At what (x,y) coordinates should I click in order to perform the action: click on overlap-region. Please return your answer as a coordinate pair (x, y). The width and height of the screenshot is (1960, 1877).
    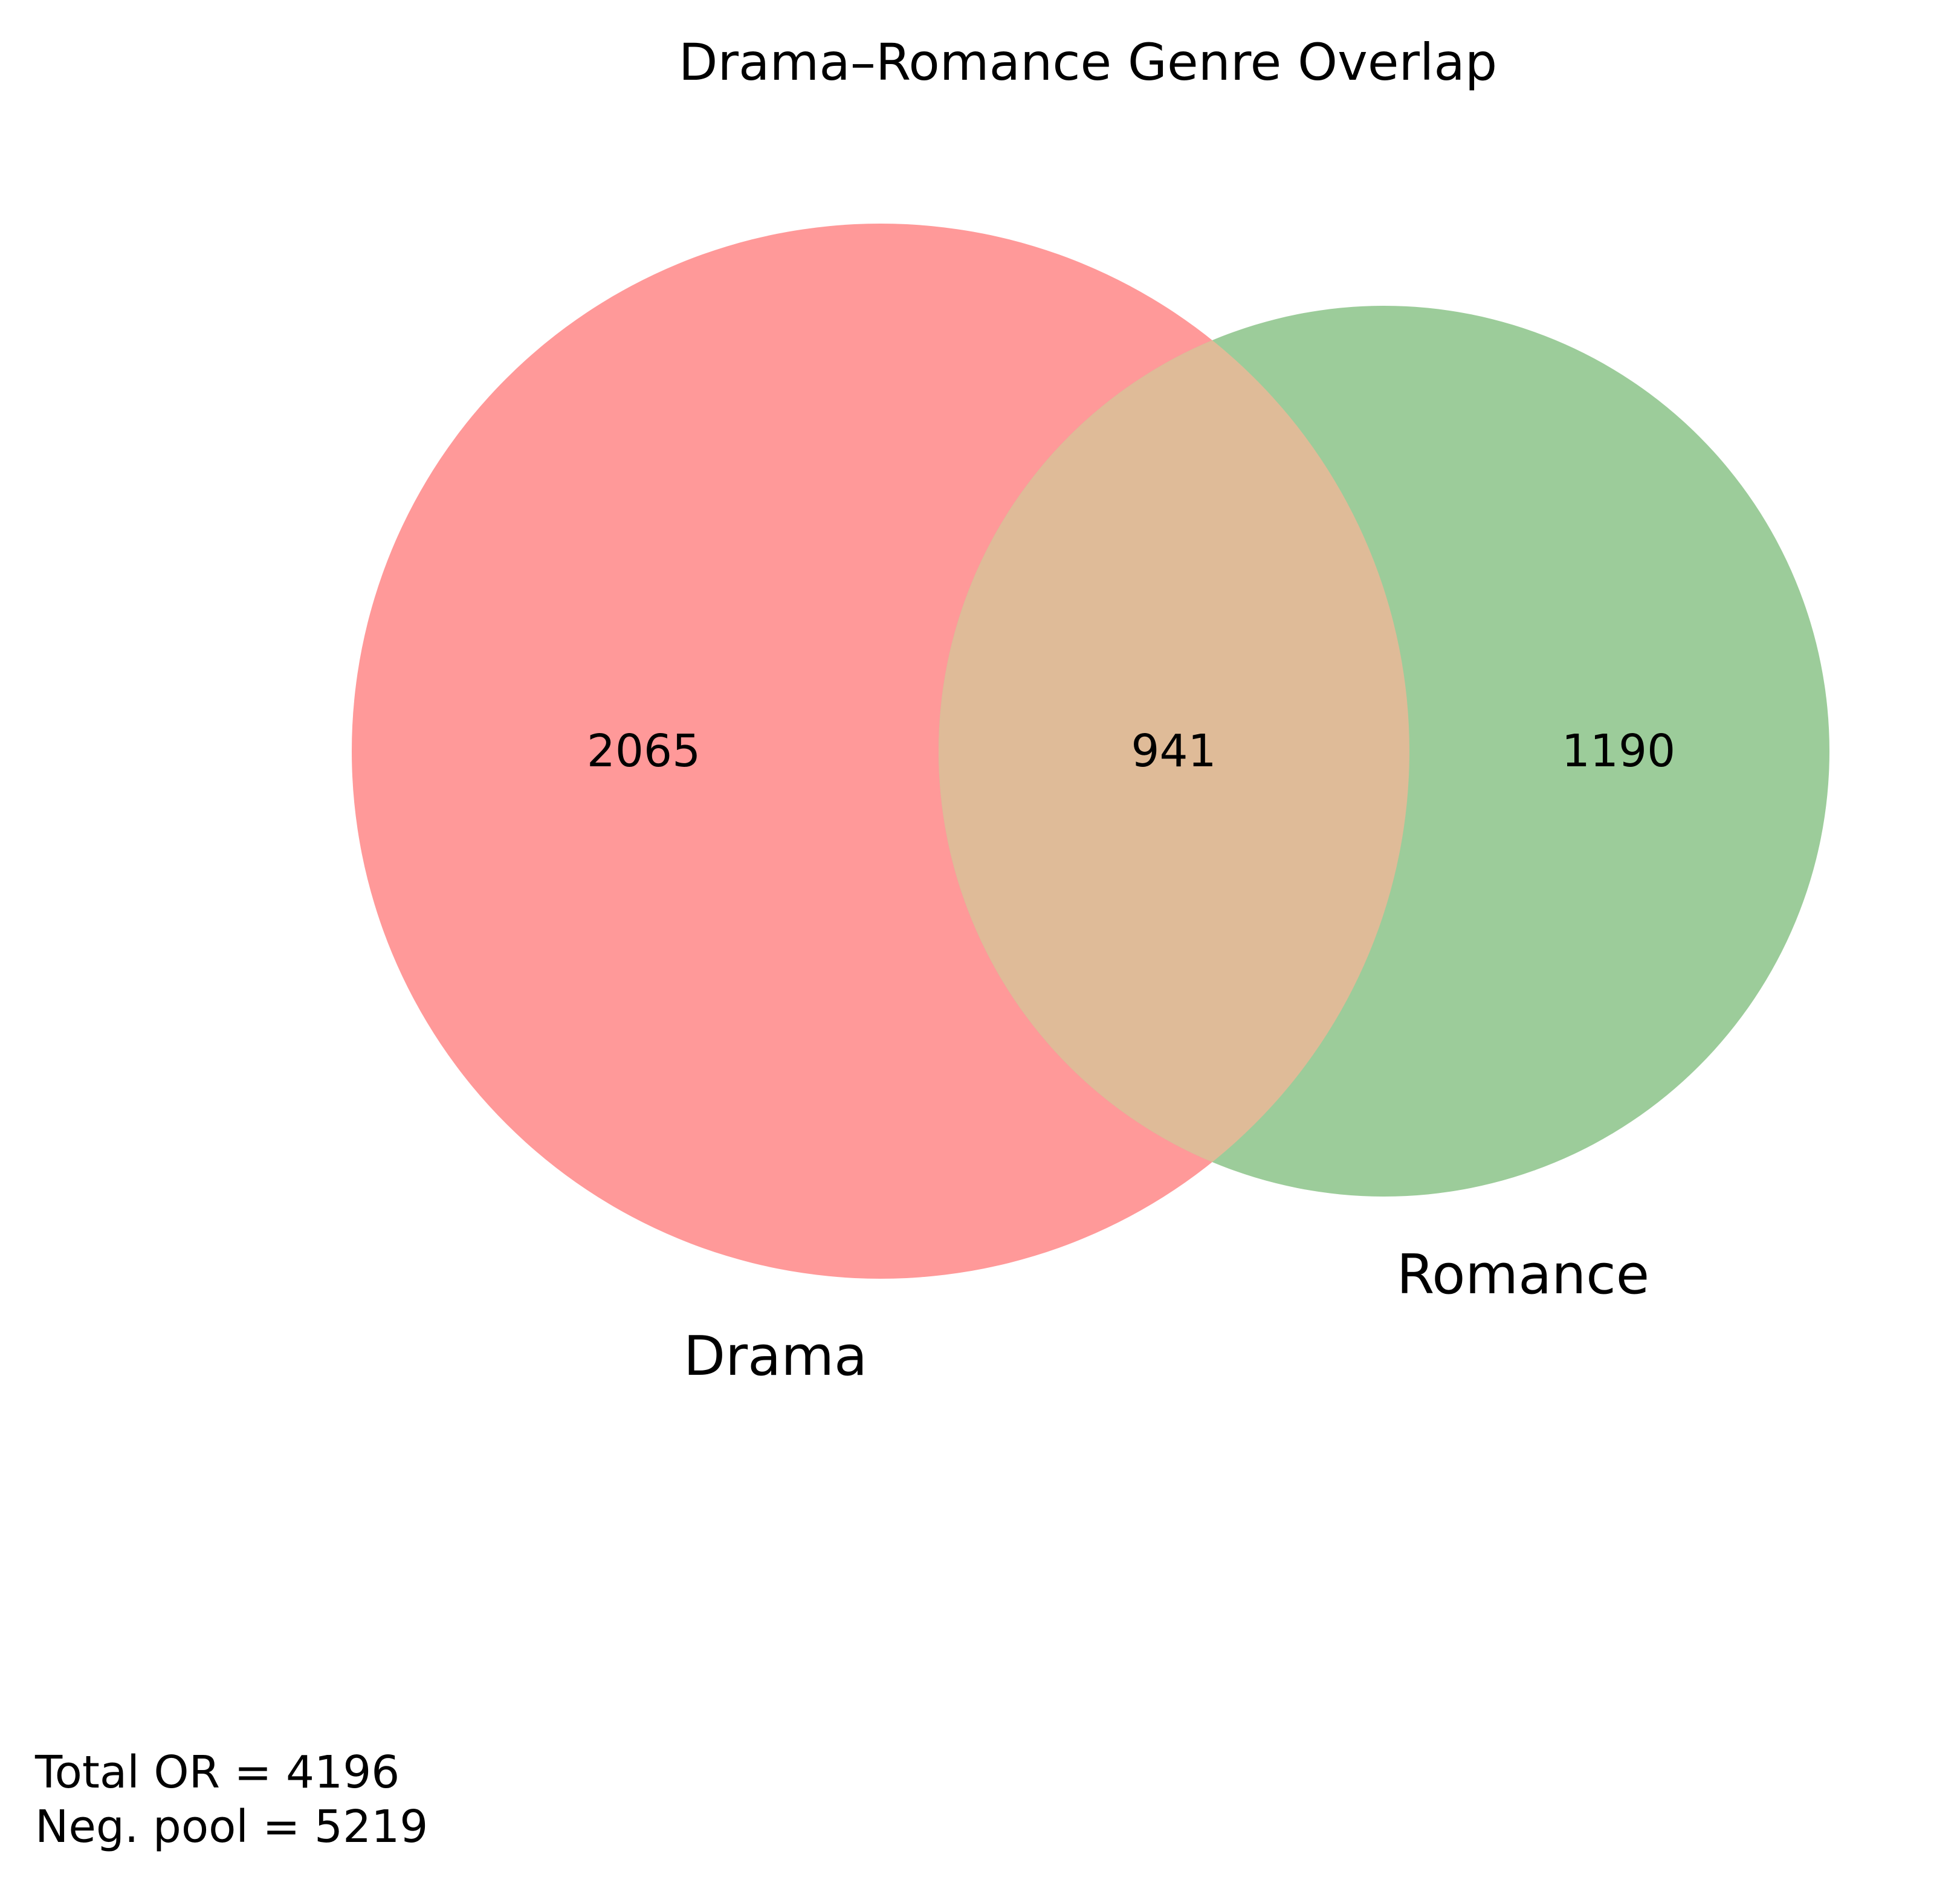
    Looking at the image, I should click on (1174, 751).